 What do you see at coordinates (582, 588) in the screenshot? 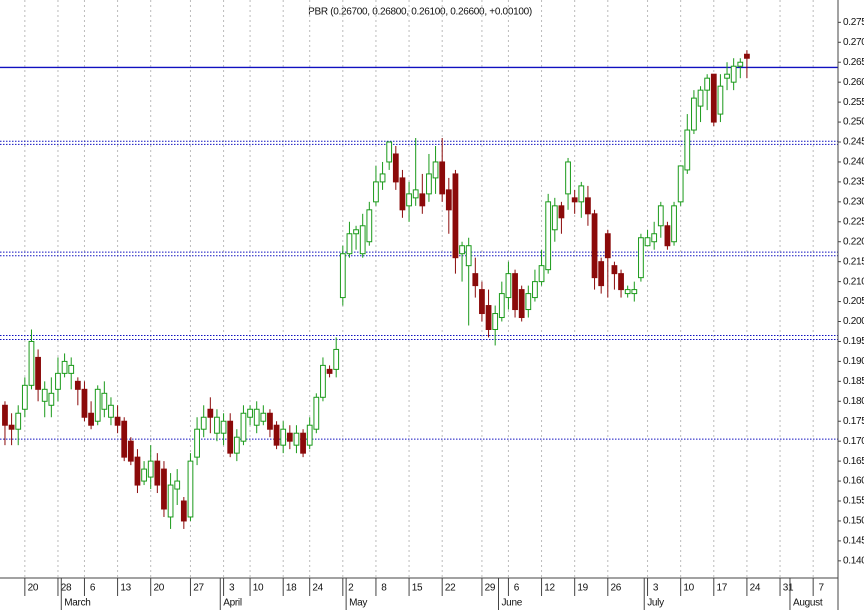
I see `x-tick-label: 19` at bounding box center [582, 588].